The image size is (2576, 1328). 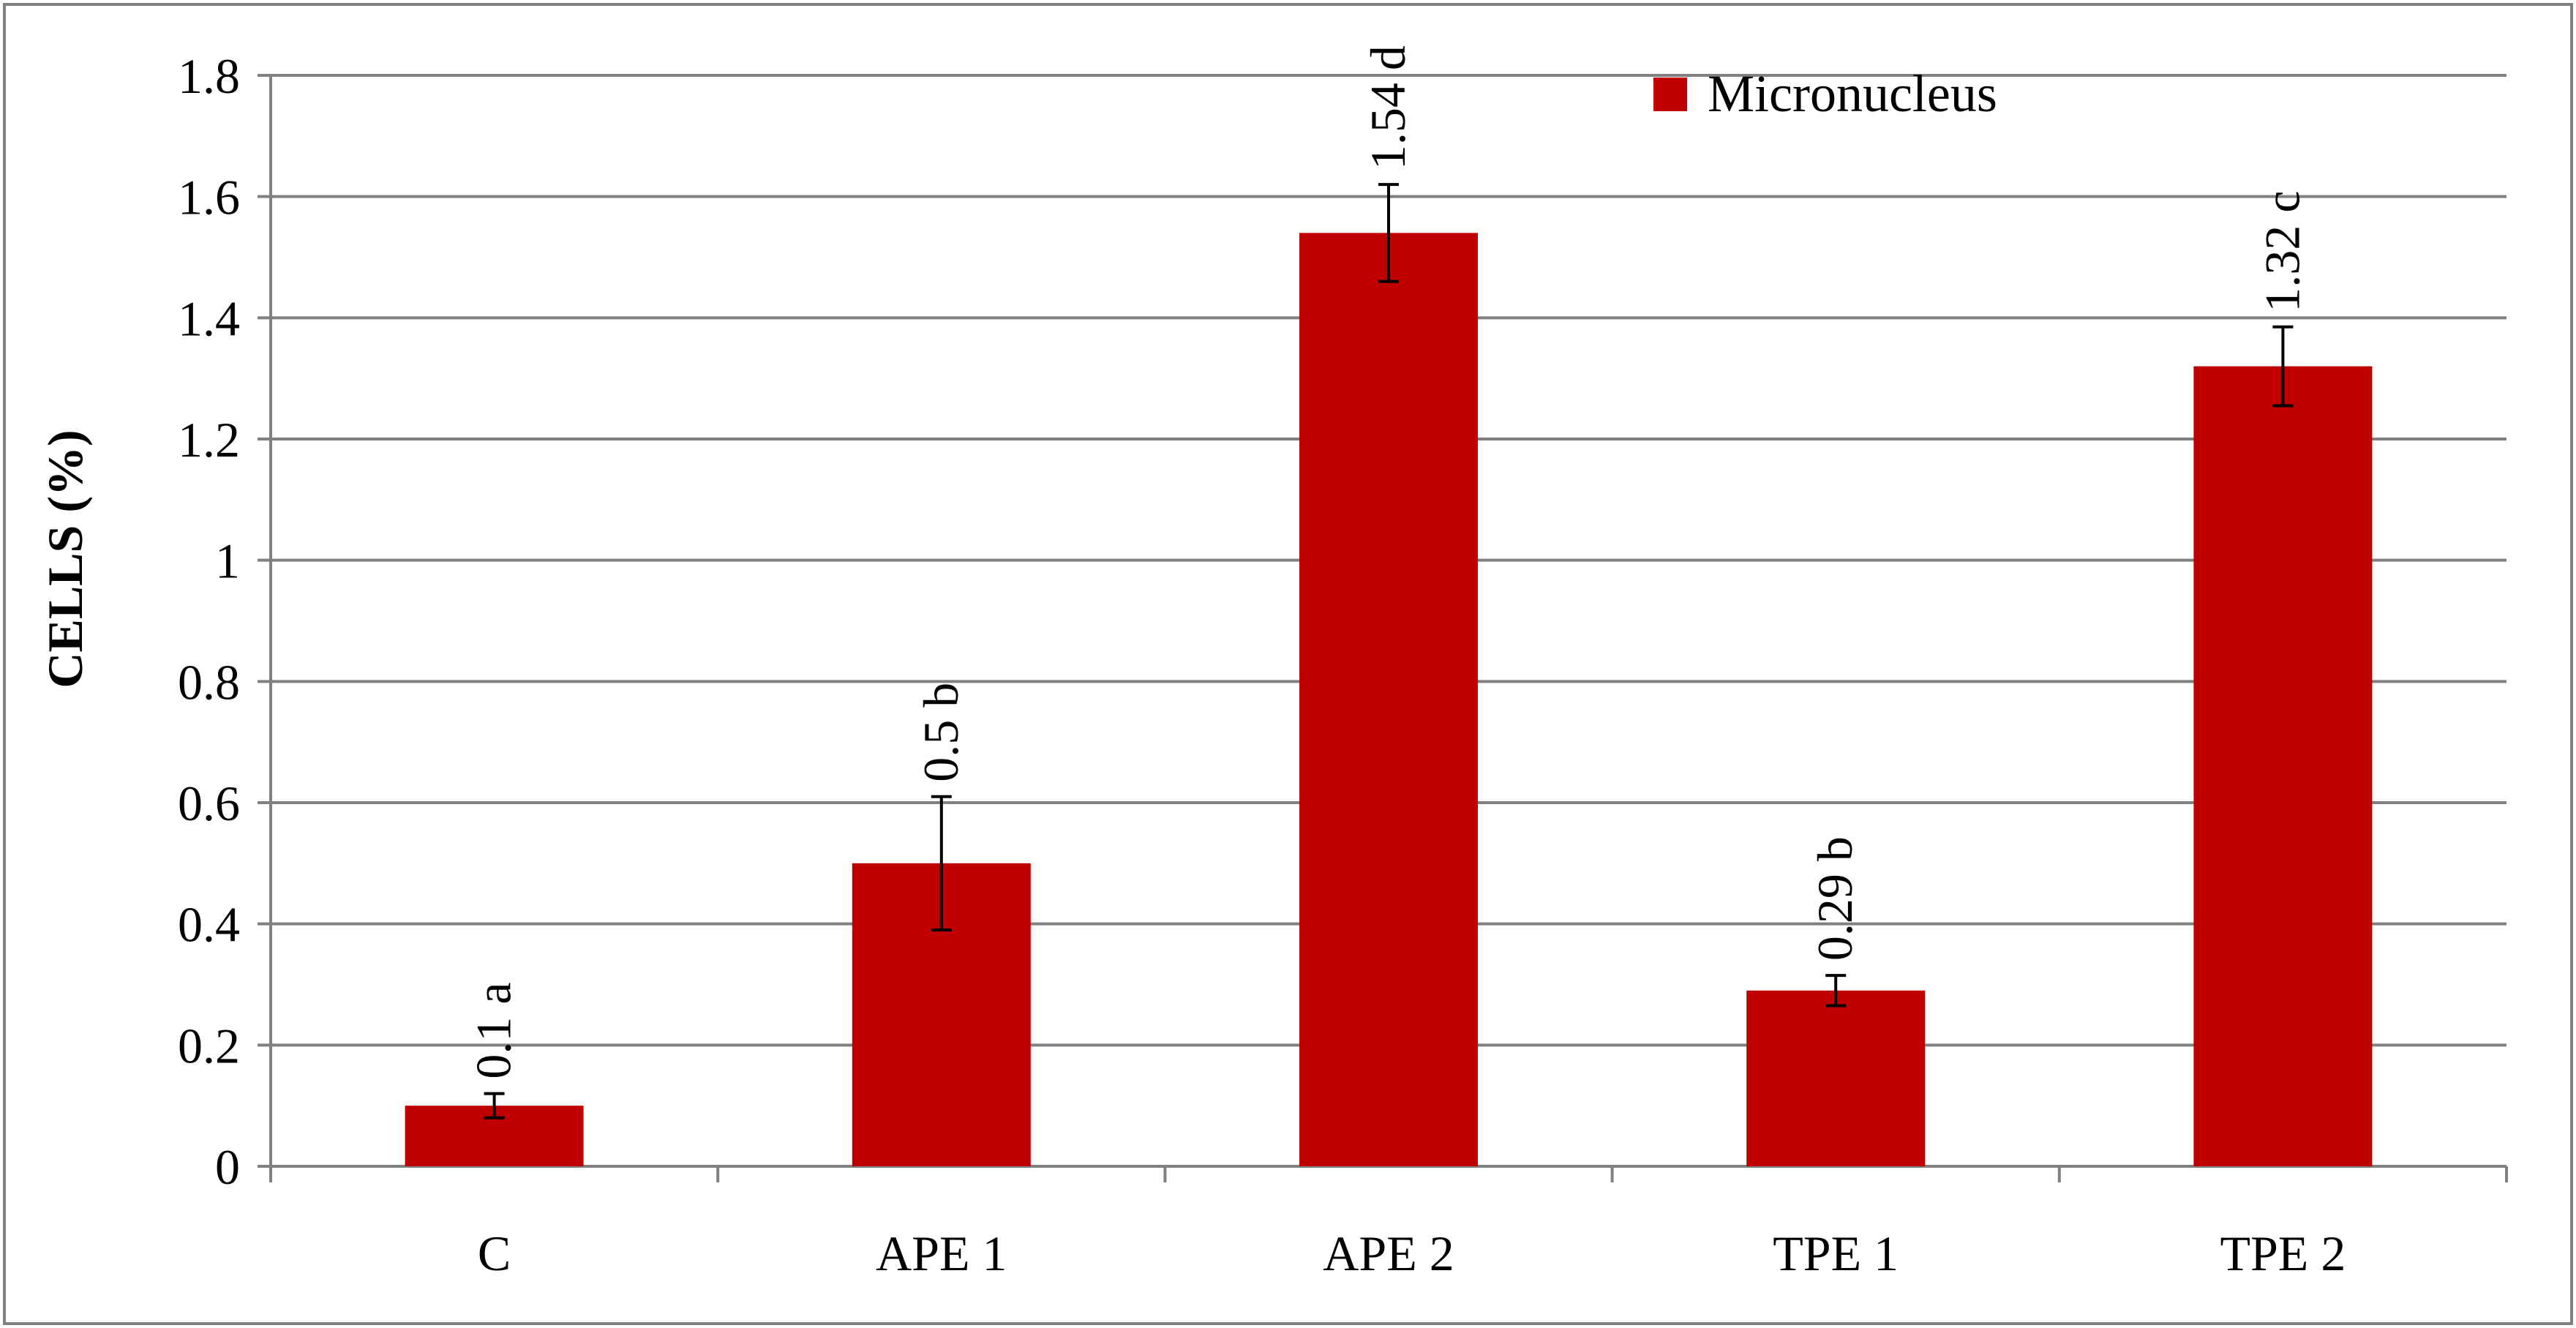 I want to click on x-tick-label: APE 1, so click(x=941, y=1253).